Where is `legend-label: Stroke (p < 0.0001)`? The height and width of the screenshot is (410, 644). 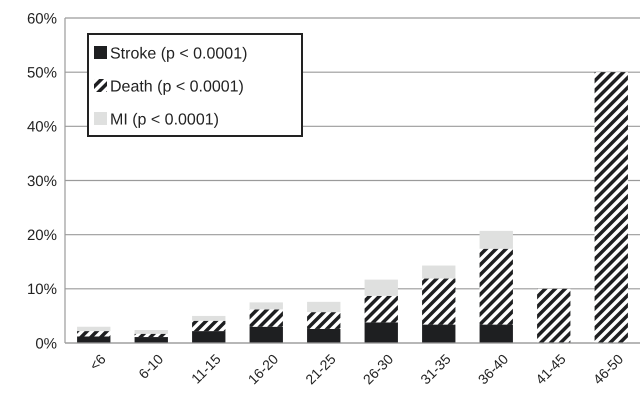
legend-label: Stroke (p < 0.0001) is located at coordinates (179, 54).